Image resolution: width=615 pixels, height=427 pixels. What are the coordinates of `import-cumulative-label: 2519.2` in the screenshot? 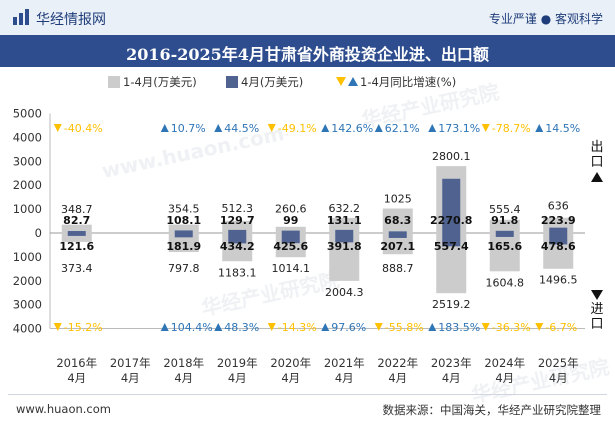 It's located at (451, 304).